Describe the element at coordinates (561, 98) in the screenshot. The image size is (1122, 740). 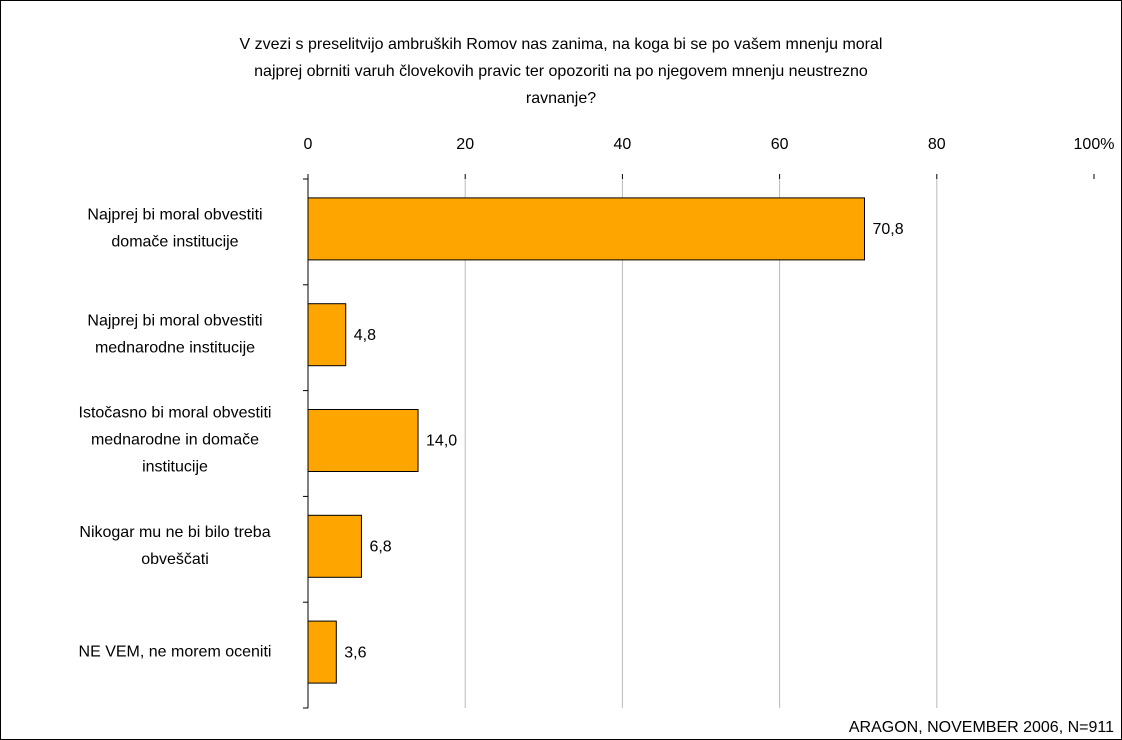
I see `chart-title: ravnanje?` at that location.